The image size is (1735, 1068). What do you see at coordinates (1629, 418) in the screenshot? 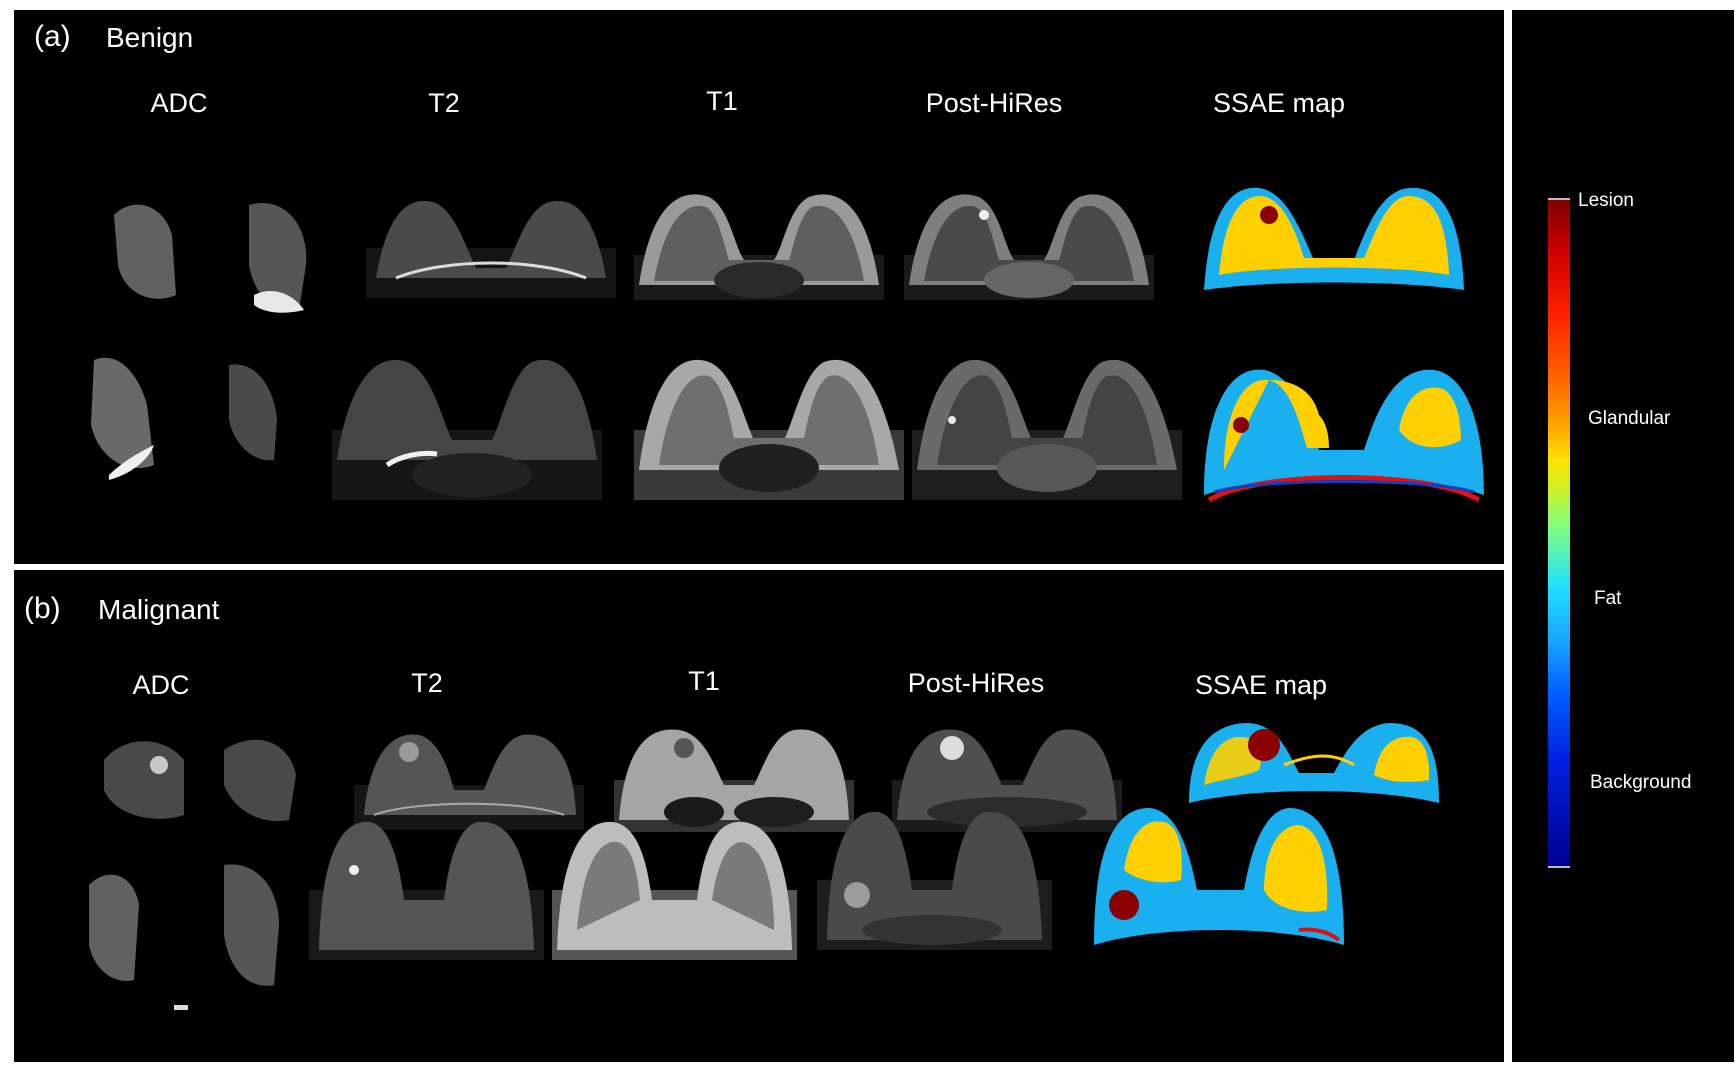
I see `colorbar-label-glandular: Glandular` at bounding box center [1629, 418].